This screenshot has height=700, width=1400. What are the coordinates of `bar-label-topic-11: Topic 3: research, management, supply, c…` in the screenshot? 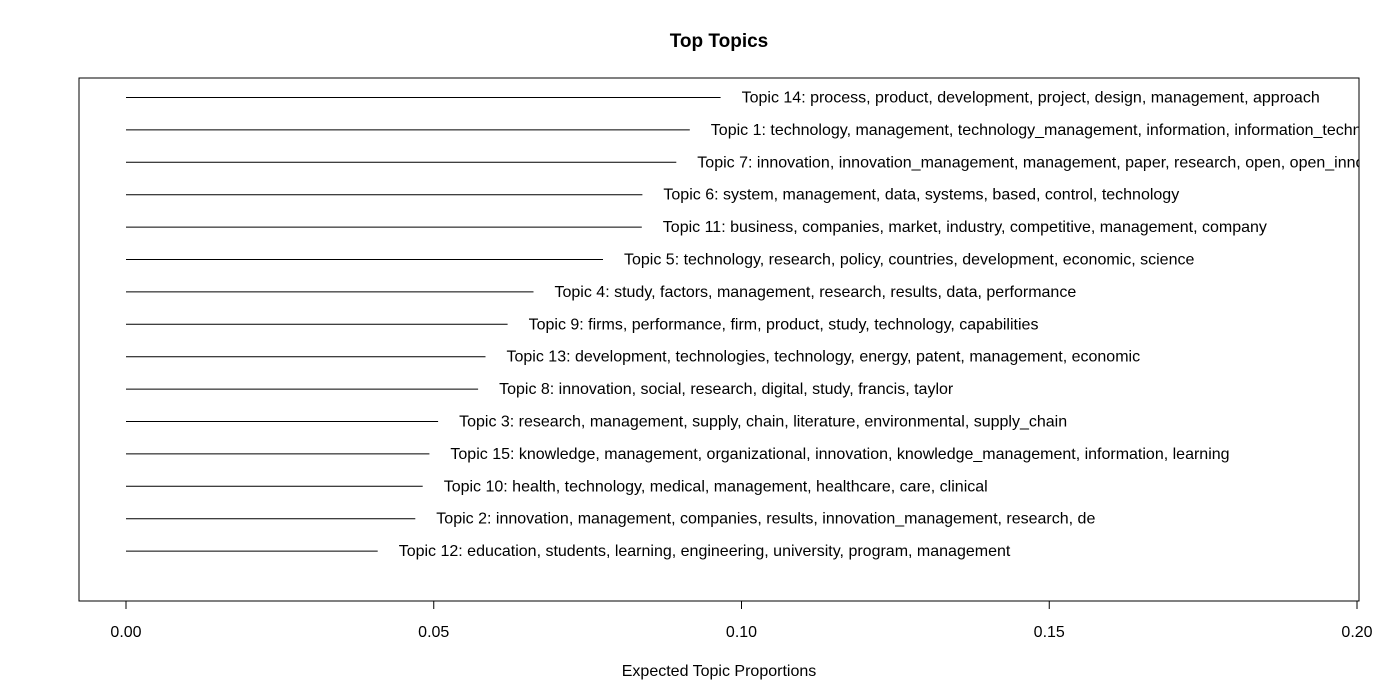 It's located at (763, 422).